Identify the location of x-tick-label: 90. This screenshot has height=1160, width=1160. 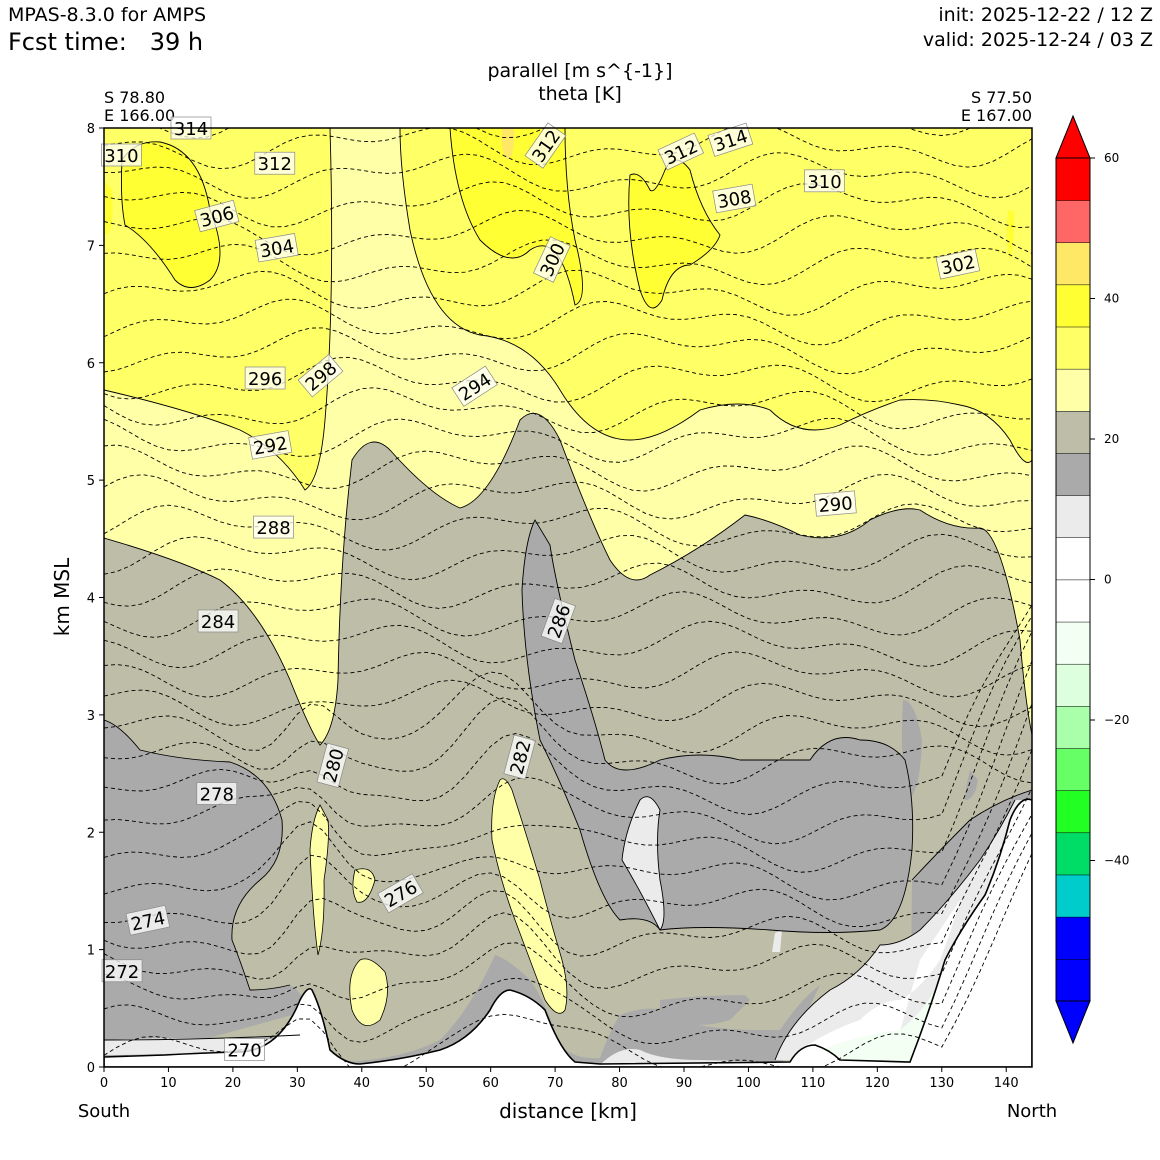
(684, 1083).